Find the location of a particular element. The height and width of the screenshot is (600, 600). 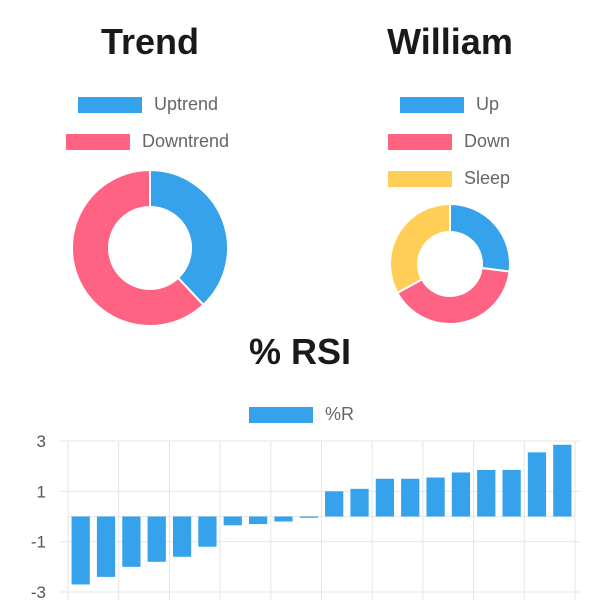

william-legend-swatch-down is located at coordinates (420, 141).